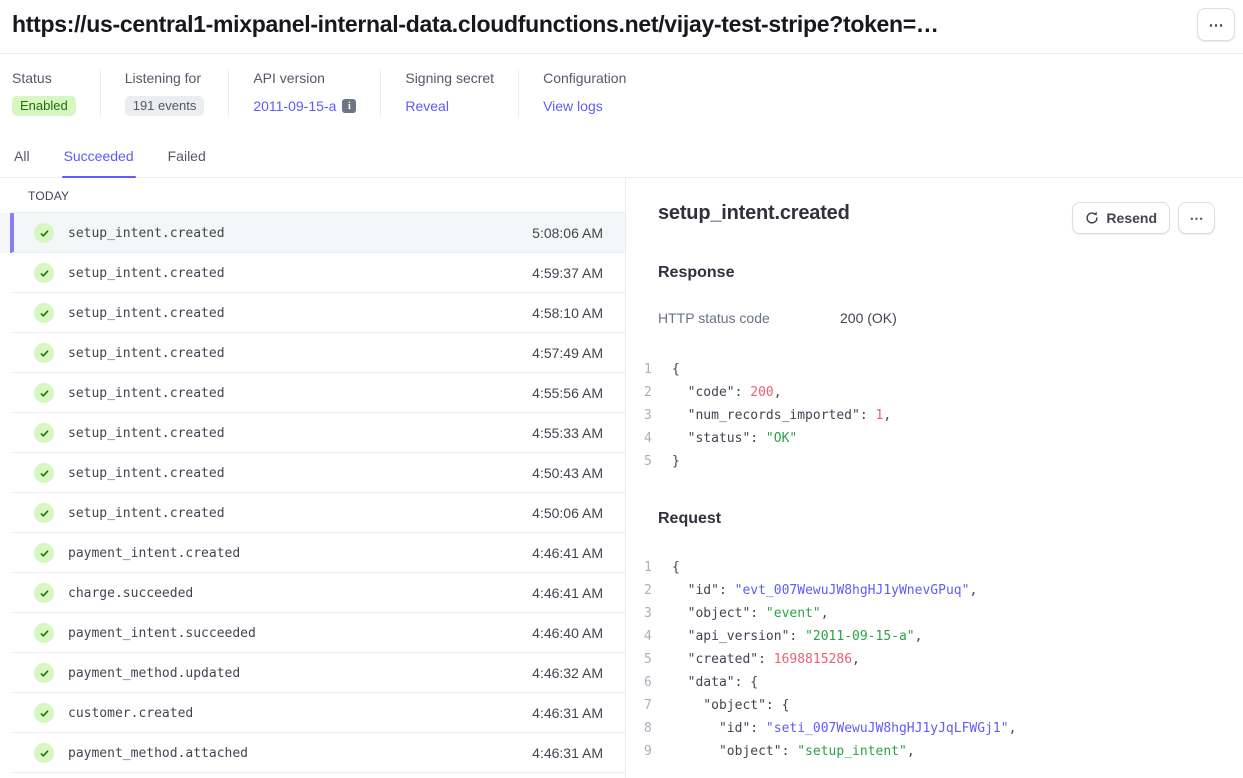 The width and height of the screenshot is (1243, 778). I want to click on line-number: 6, so click(648, 682).